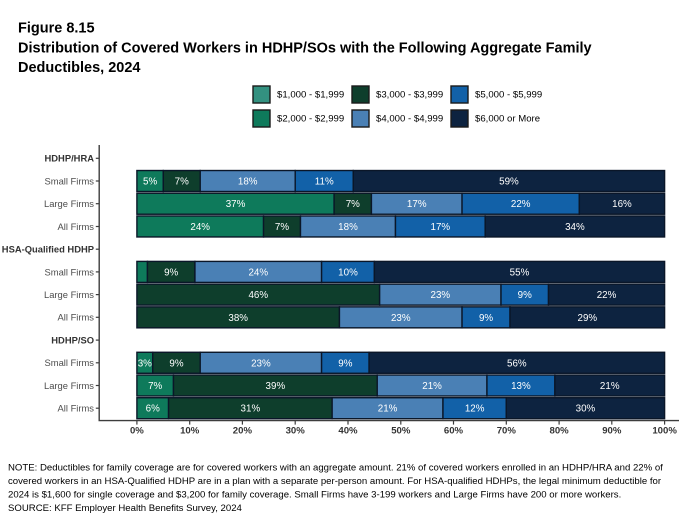 The width and height of the screenshot is (698, 530). Describe the element at coordinates (310, 119) in the screenshot. I see `svg-text: $2,000 - $2,999` at that location.